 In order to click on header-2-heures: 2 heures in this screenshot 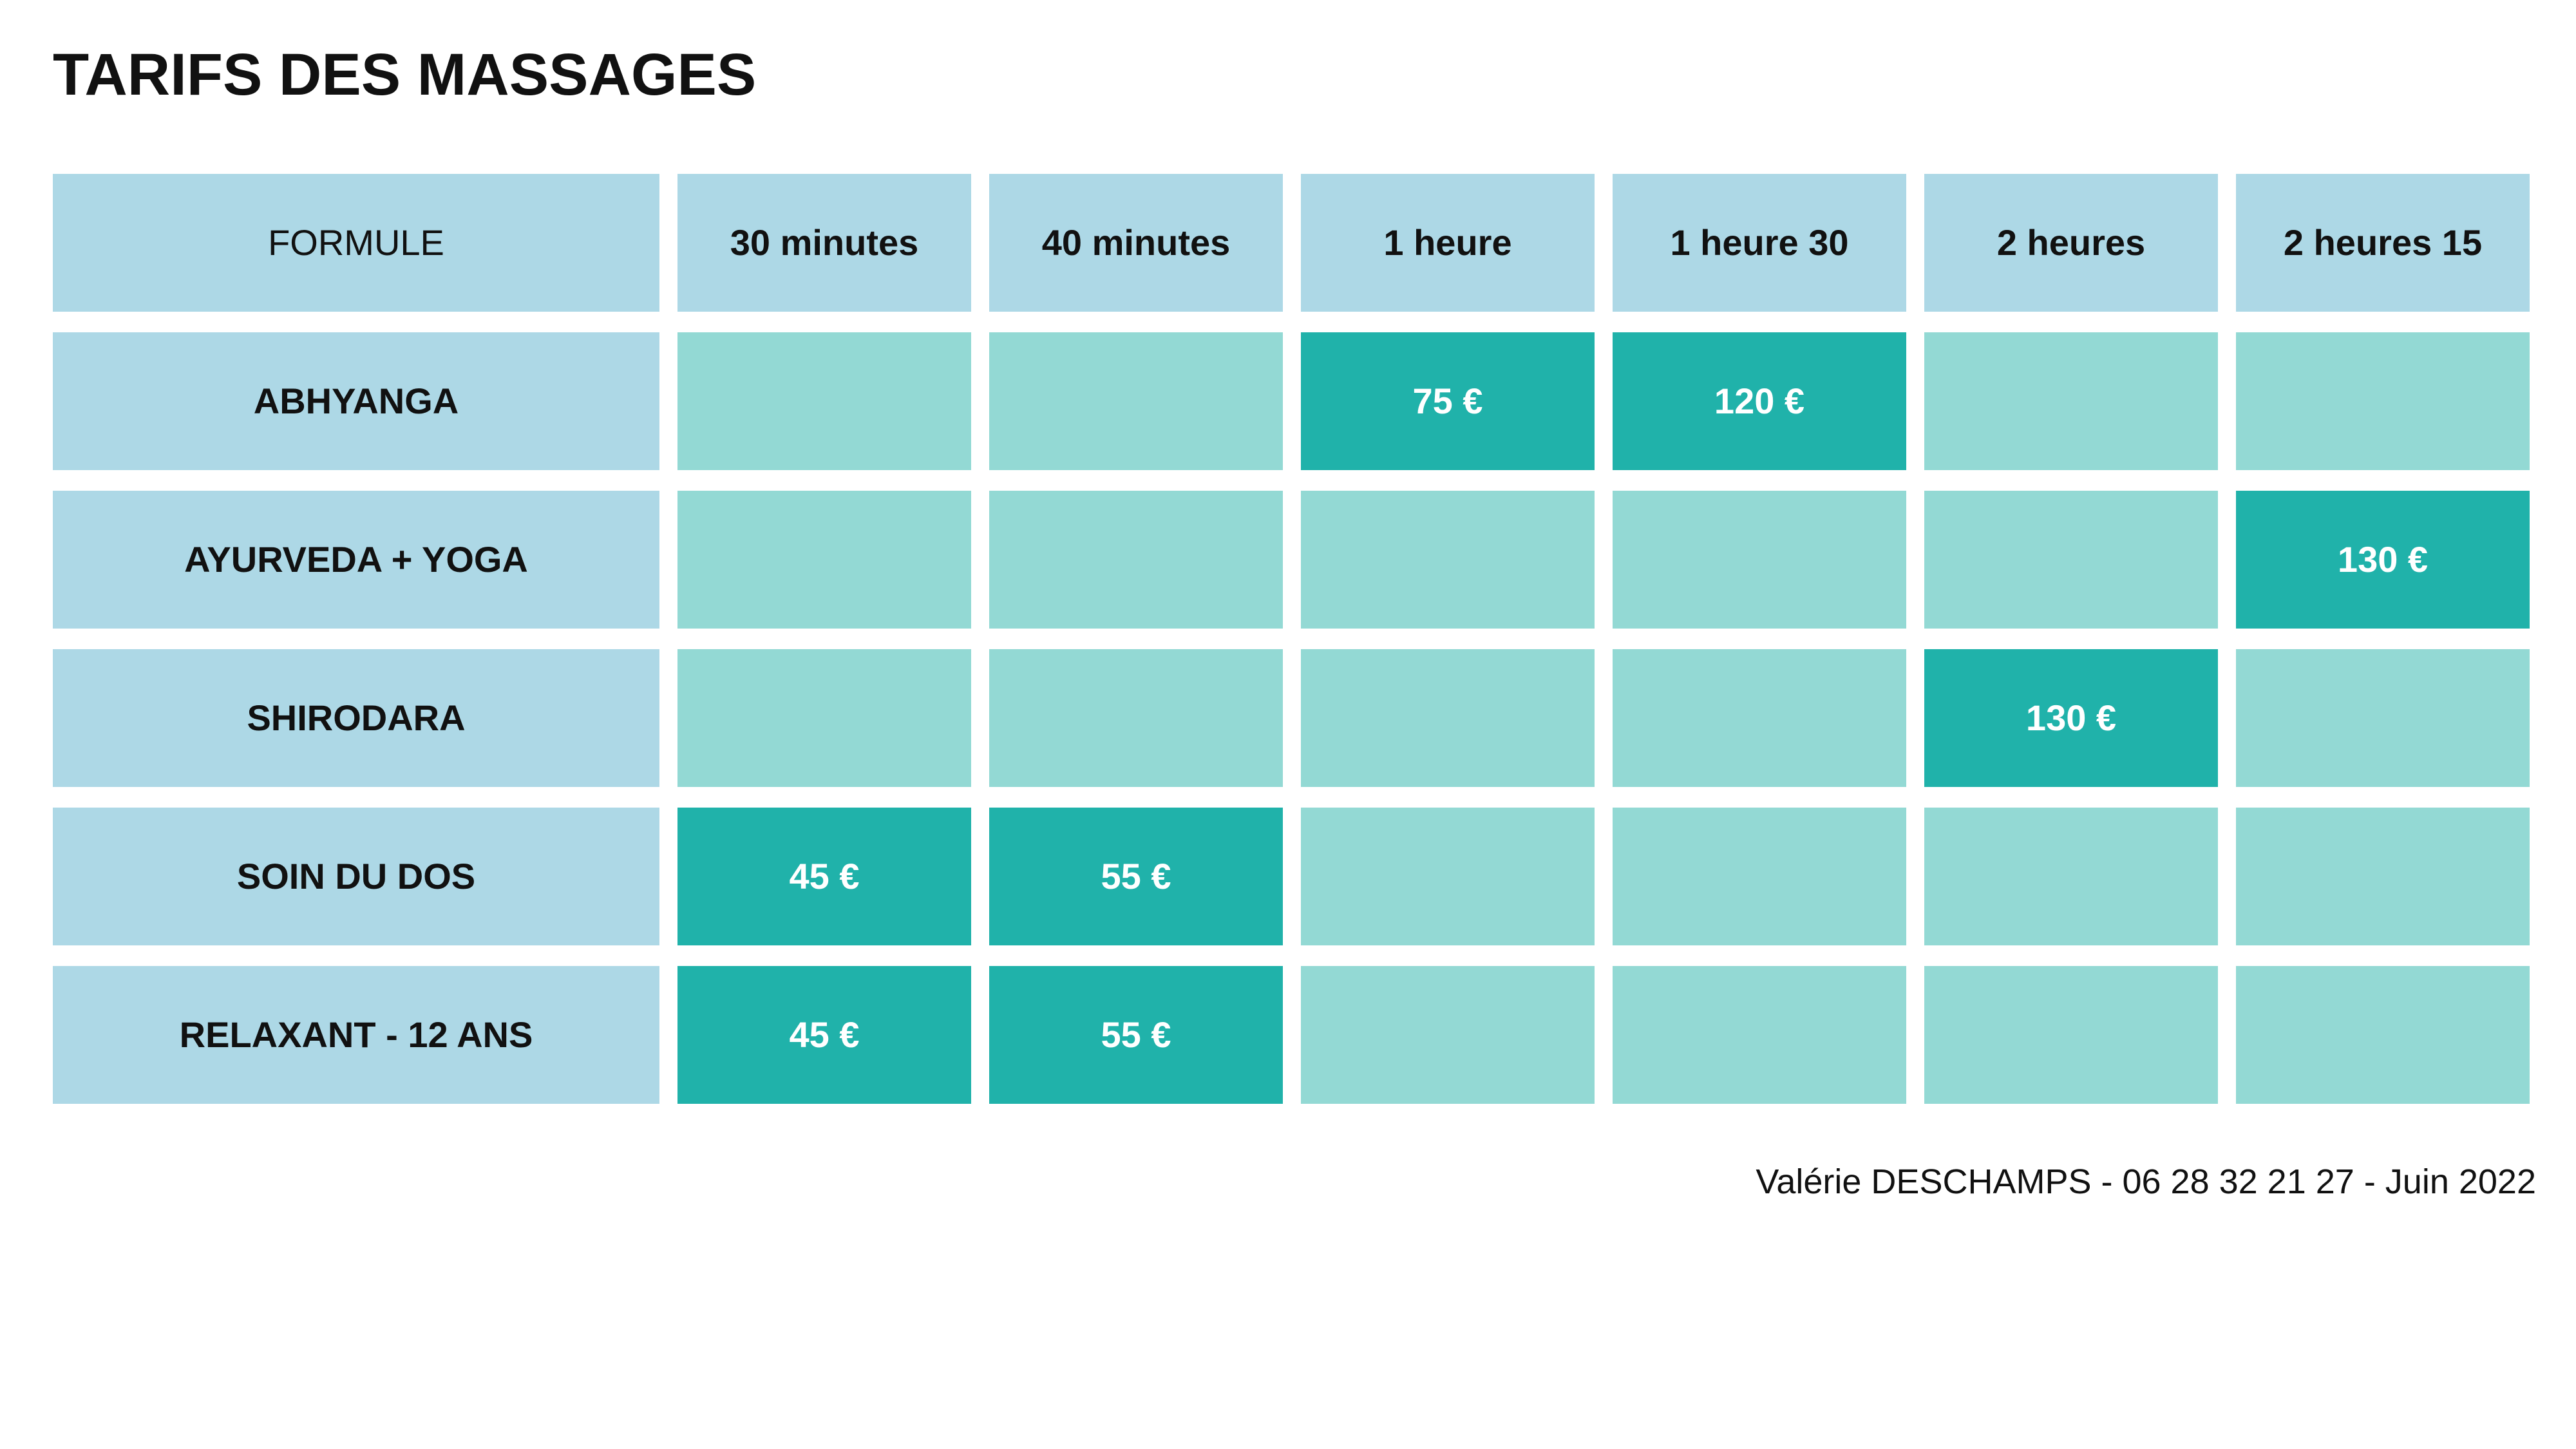, I will do `click(2071, 243)`.